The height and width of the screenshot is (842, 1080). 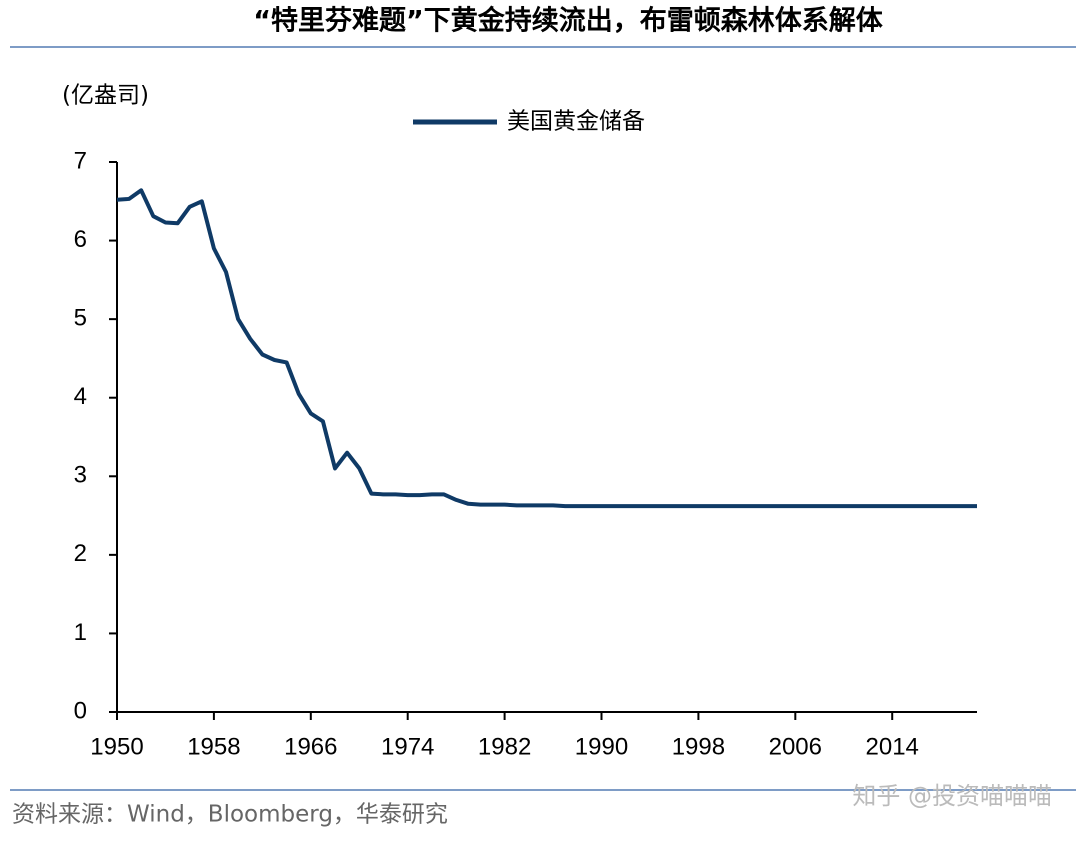 What do you see at coordinates (116, 746) in the screenshot?
I see `x-tick-label: 1950` at bounding box center [116, 746].